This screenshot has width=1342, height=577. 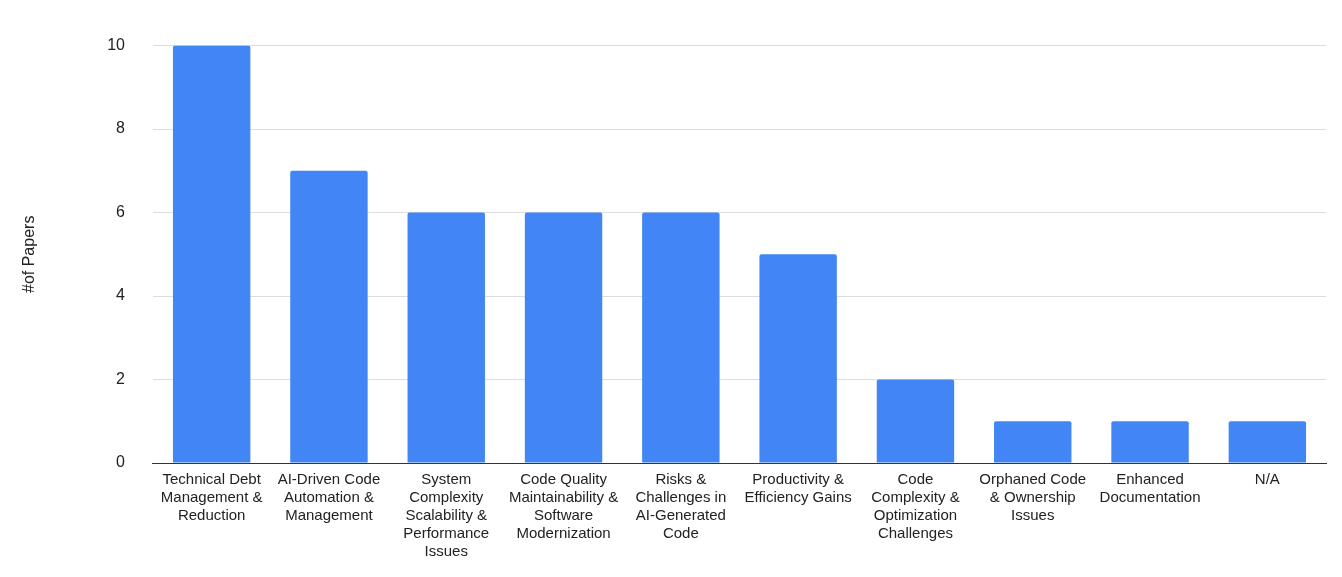 I want to click on y-tick-label: 10, so click(x=116, y=45).